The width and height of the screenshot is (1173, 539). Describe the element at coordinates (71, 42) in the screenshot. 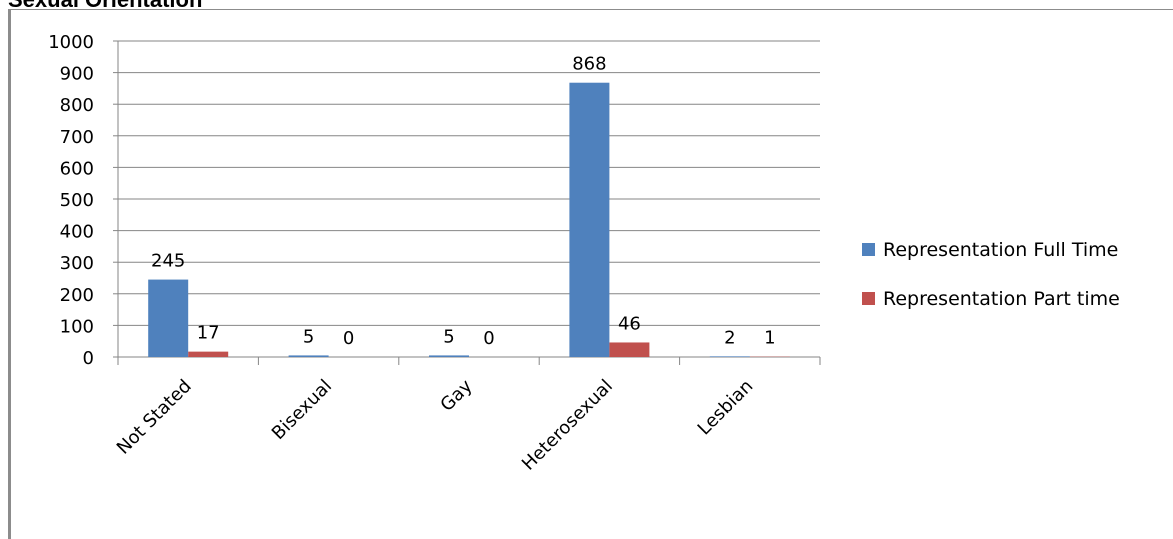

I see `y-tick-label: 1000` at that location.